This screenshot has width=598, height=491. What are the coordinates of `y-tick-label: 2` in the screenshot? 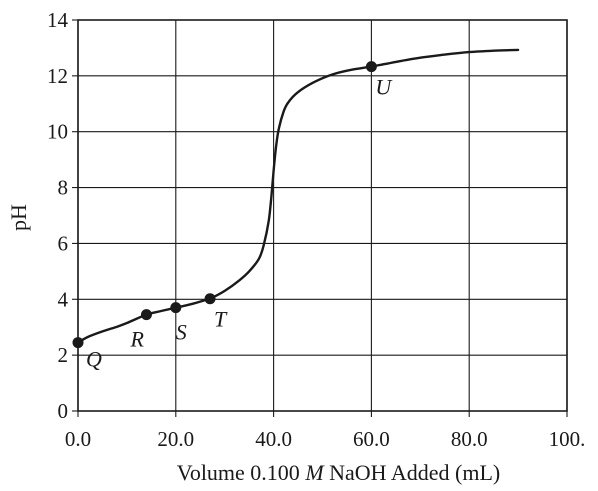 It's located at (63, 355).